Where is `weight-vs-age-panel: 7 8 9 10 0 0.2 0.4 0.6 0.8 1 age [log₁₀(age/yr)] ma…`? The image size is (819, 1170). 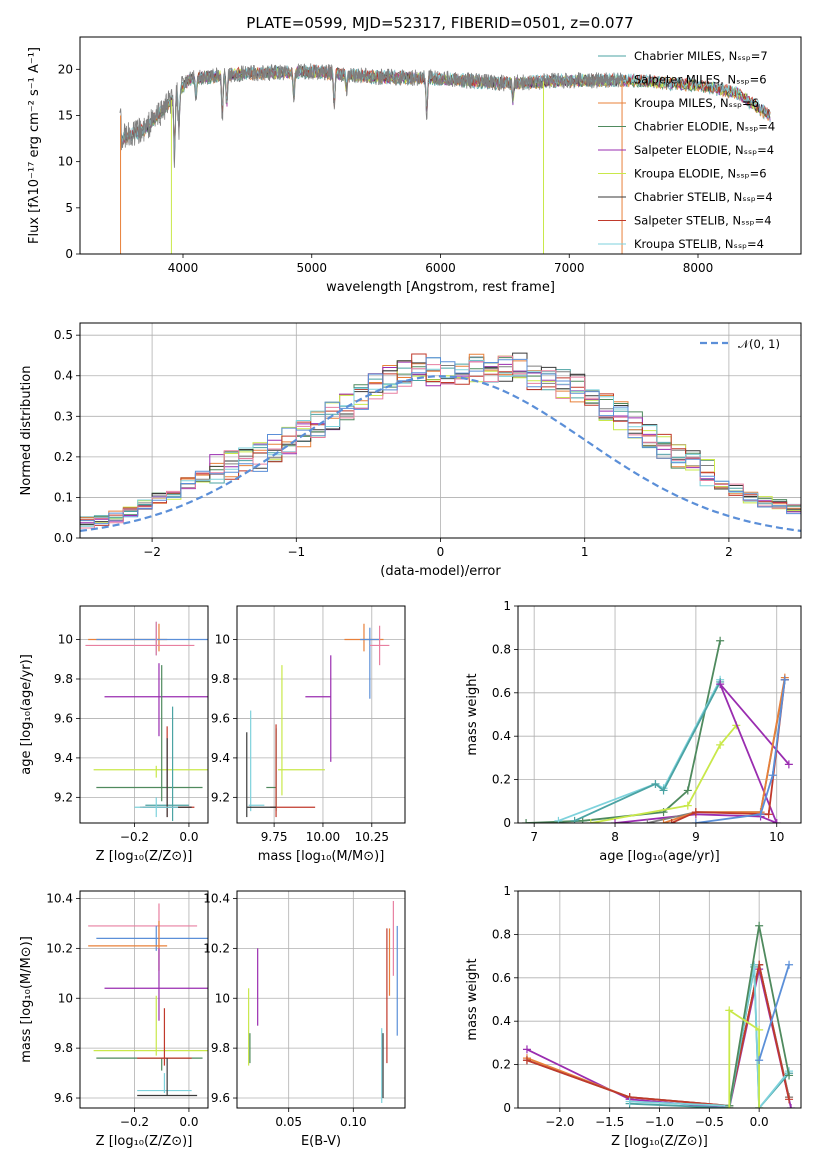
weight-vs-age-panel: 7 8 9 10 0 0.2 0.4 0.6 0.8 1 age [log₁₀(age/yr)] ma… is located at coordinates (633, 731).